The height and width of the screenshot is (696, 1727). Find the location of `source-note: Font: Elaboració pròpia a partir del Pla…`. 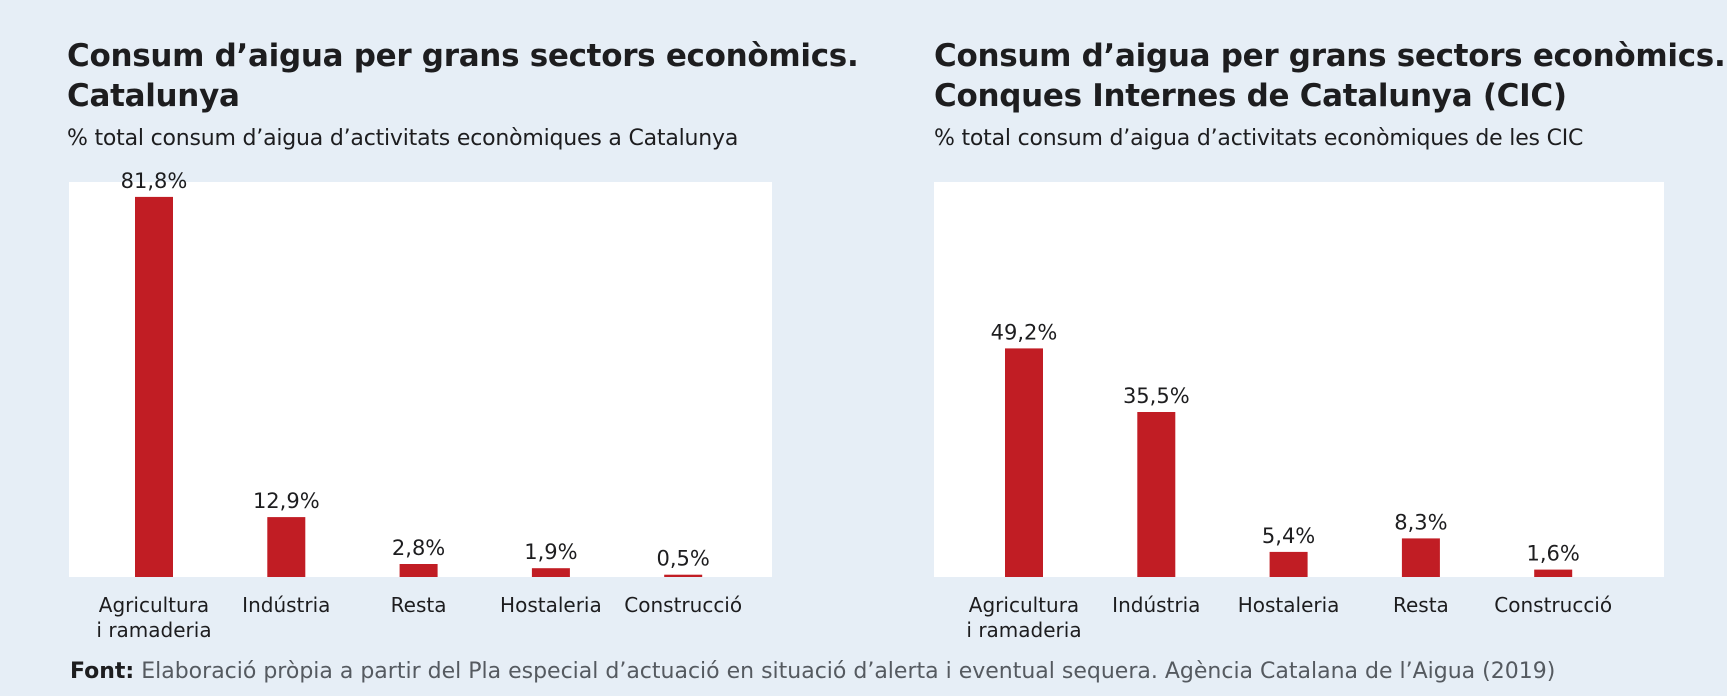

source-note: Font: Elaboració pròpia a partir del Pla… is located at coordinates (812, 672).